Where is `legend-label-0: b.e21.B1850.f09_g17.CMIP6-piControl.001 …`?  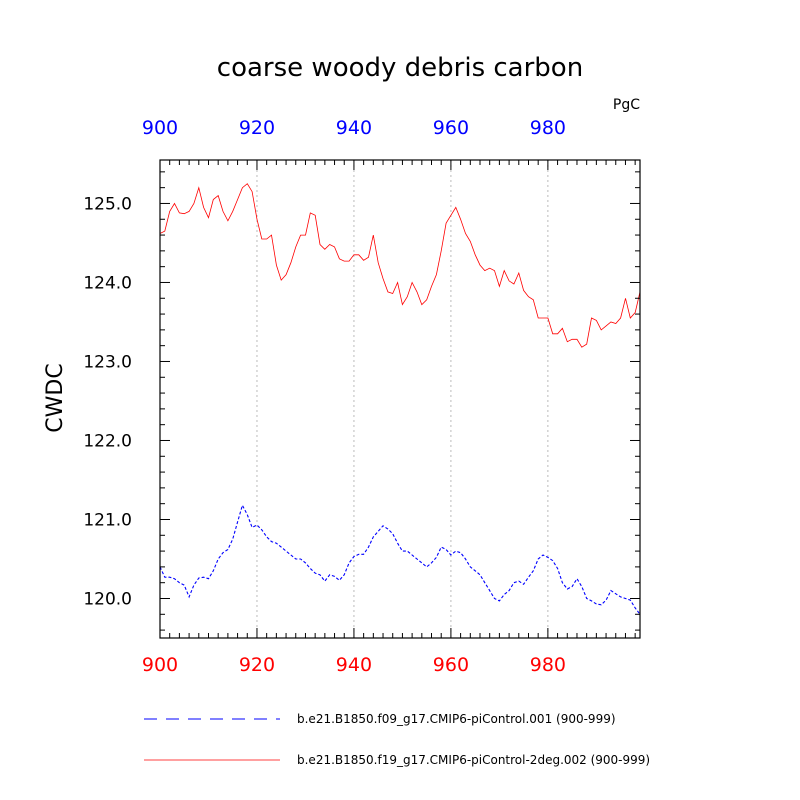 legend-label-0: b.e21.B1850.f09_g17.CMIP6-piControl.001 … is located at coordinates (456, 719).